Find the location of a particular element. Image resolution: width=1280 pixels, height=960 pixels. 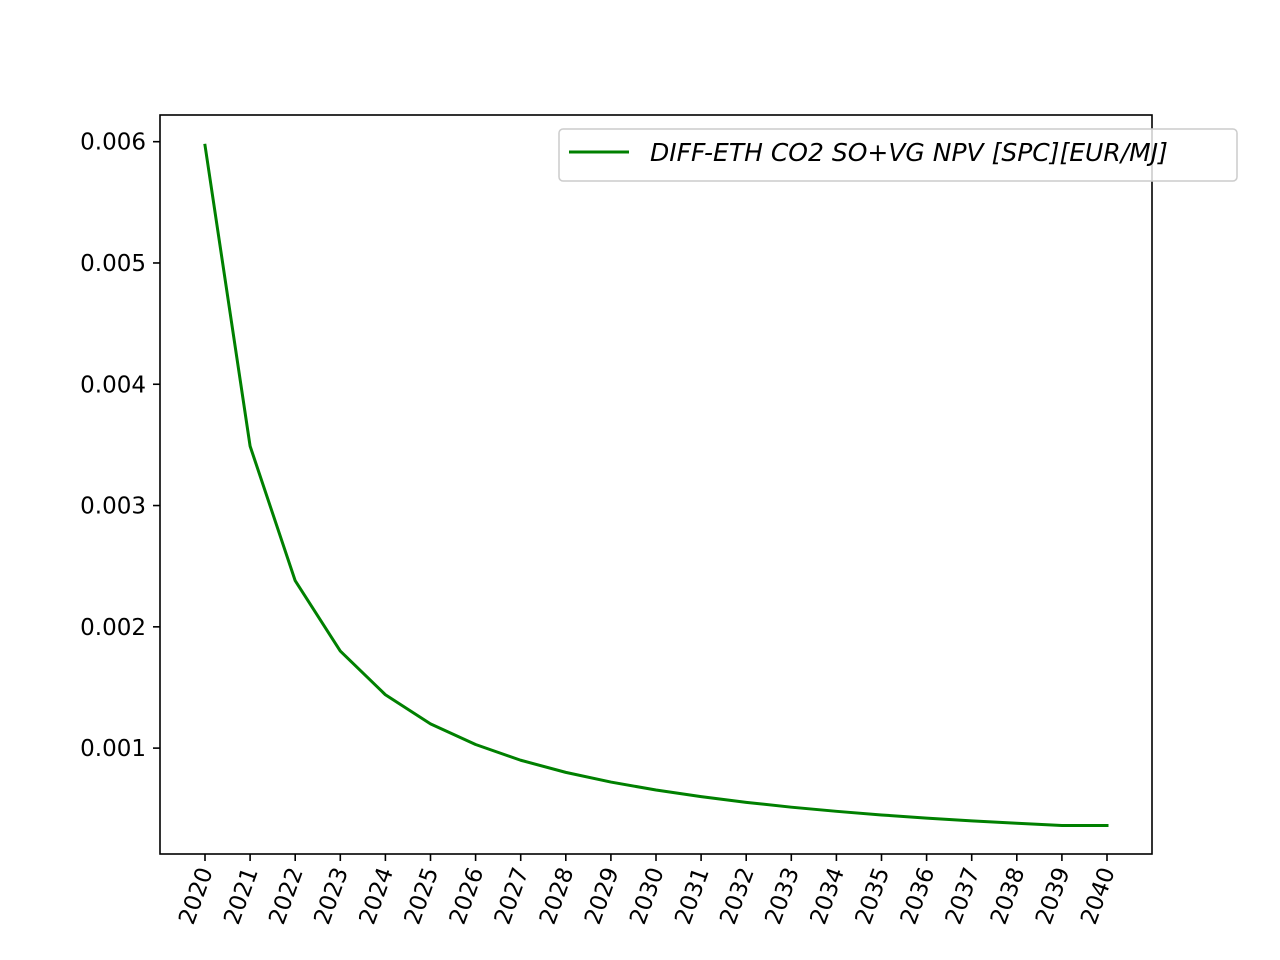

legend: DIFF-ETH CO2 SO+VG NPV [SPC][EUR/MJ] is located at coordinates (898, 155).